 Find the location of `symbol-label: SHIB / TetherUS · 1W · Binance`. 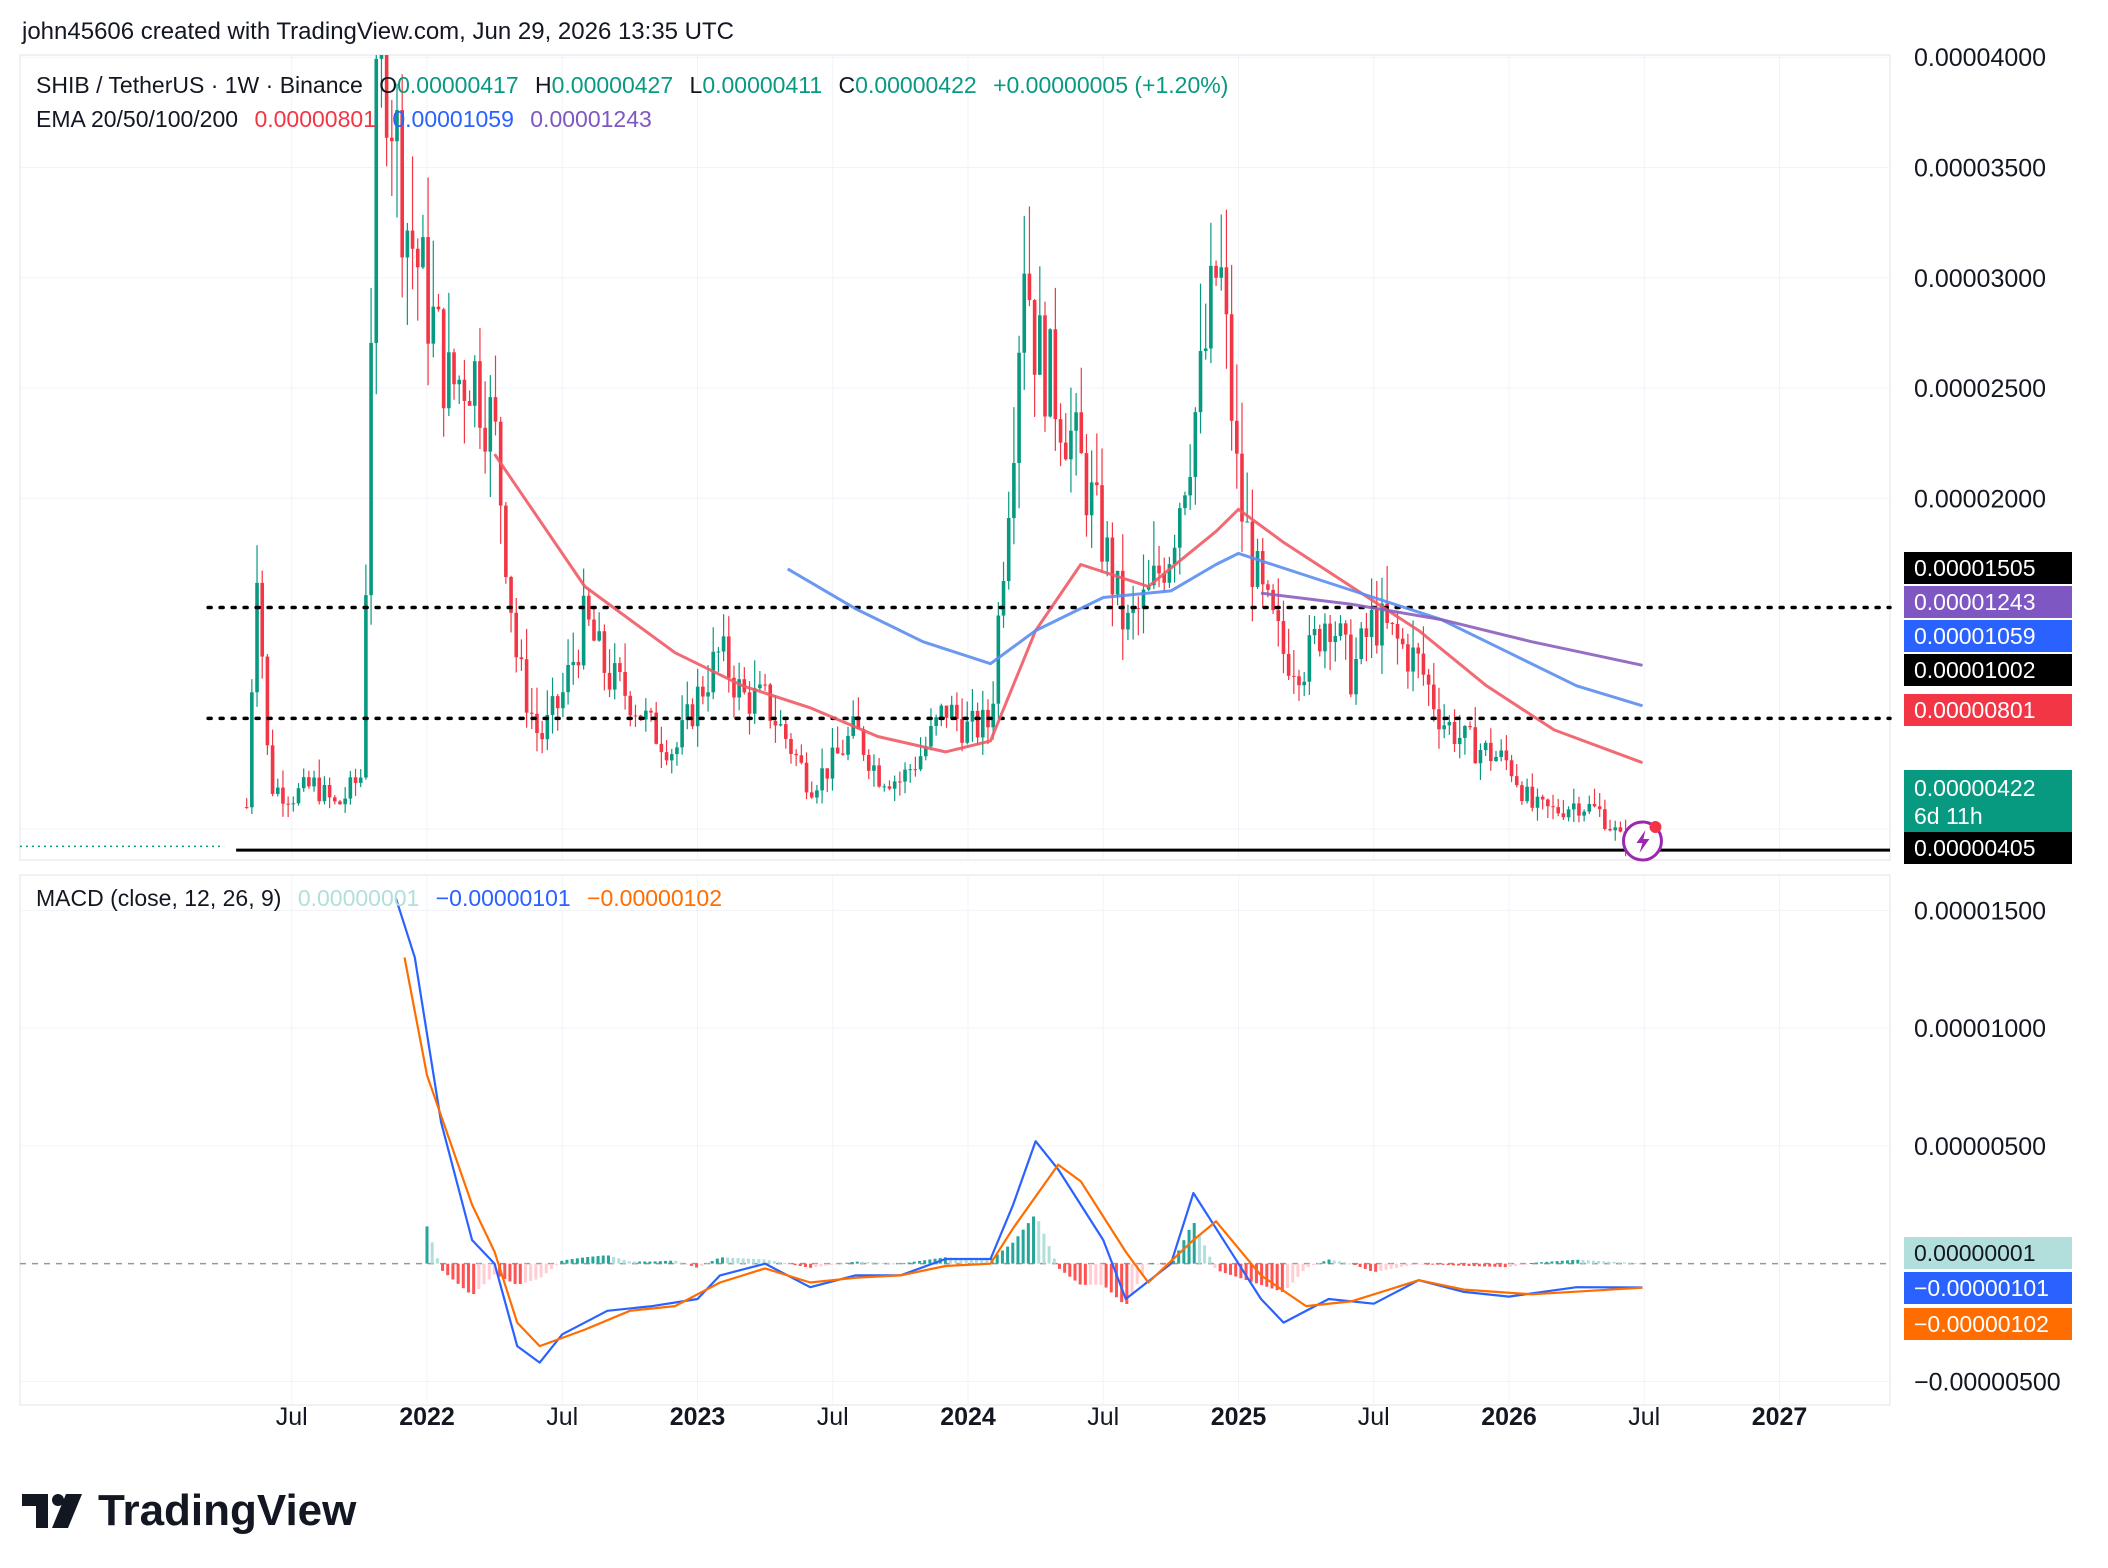

symbol-label: SHIB / TetherUS · 1W · Binance is located at coordinates (199, 85).